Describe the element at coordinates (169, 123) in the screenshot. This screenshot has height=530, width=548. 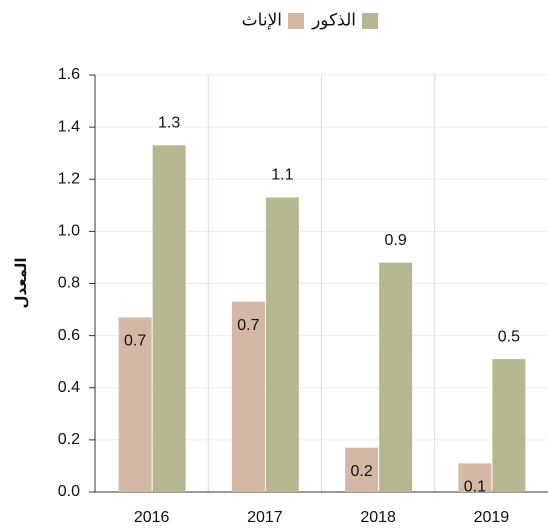
I see `data-label: 1.3` at that location.